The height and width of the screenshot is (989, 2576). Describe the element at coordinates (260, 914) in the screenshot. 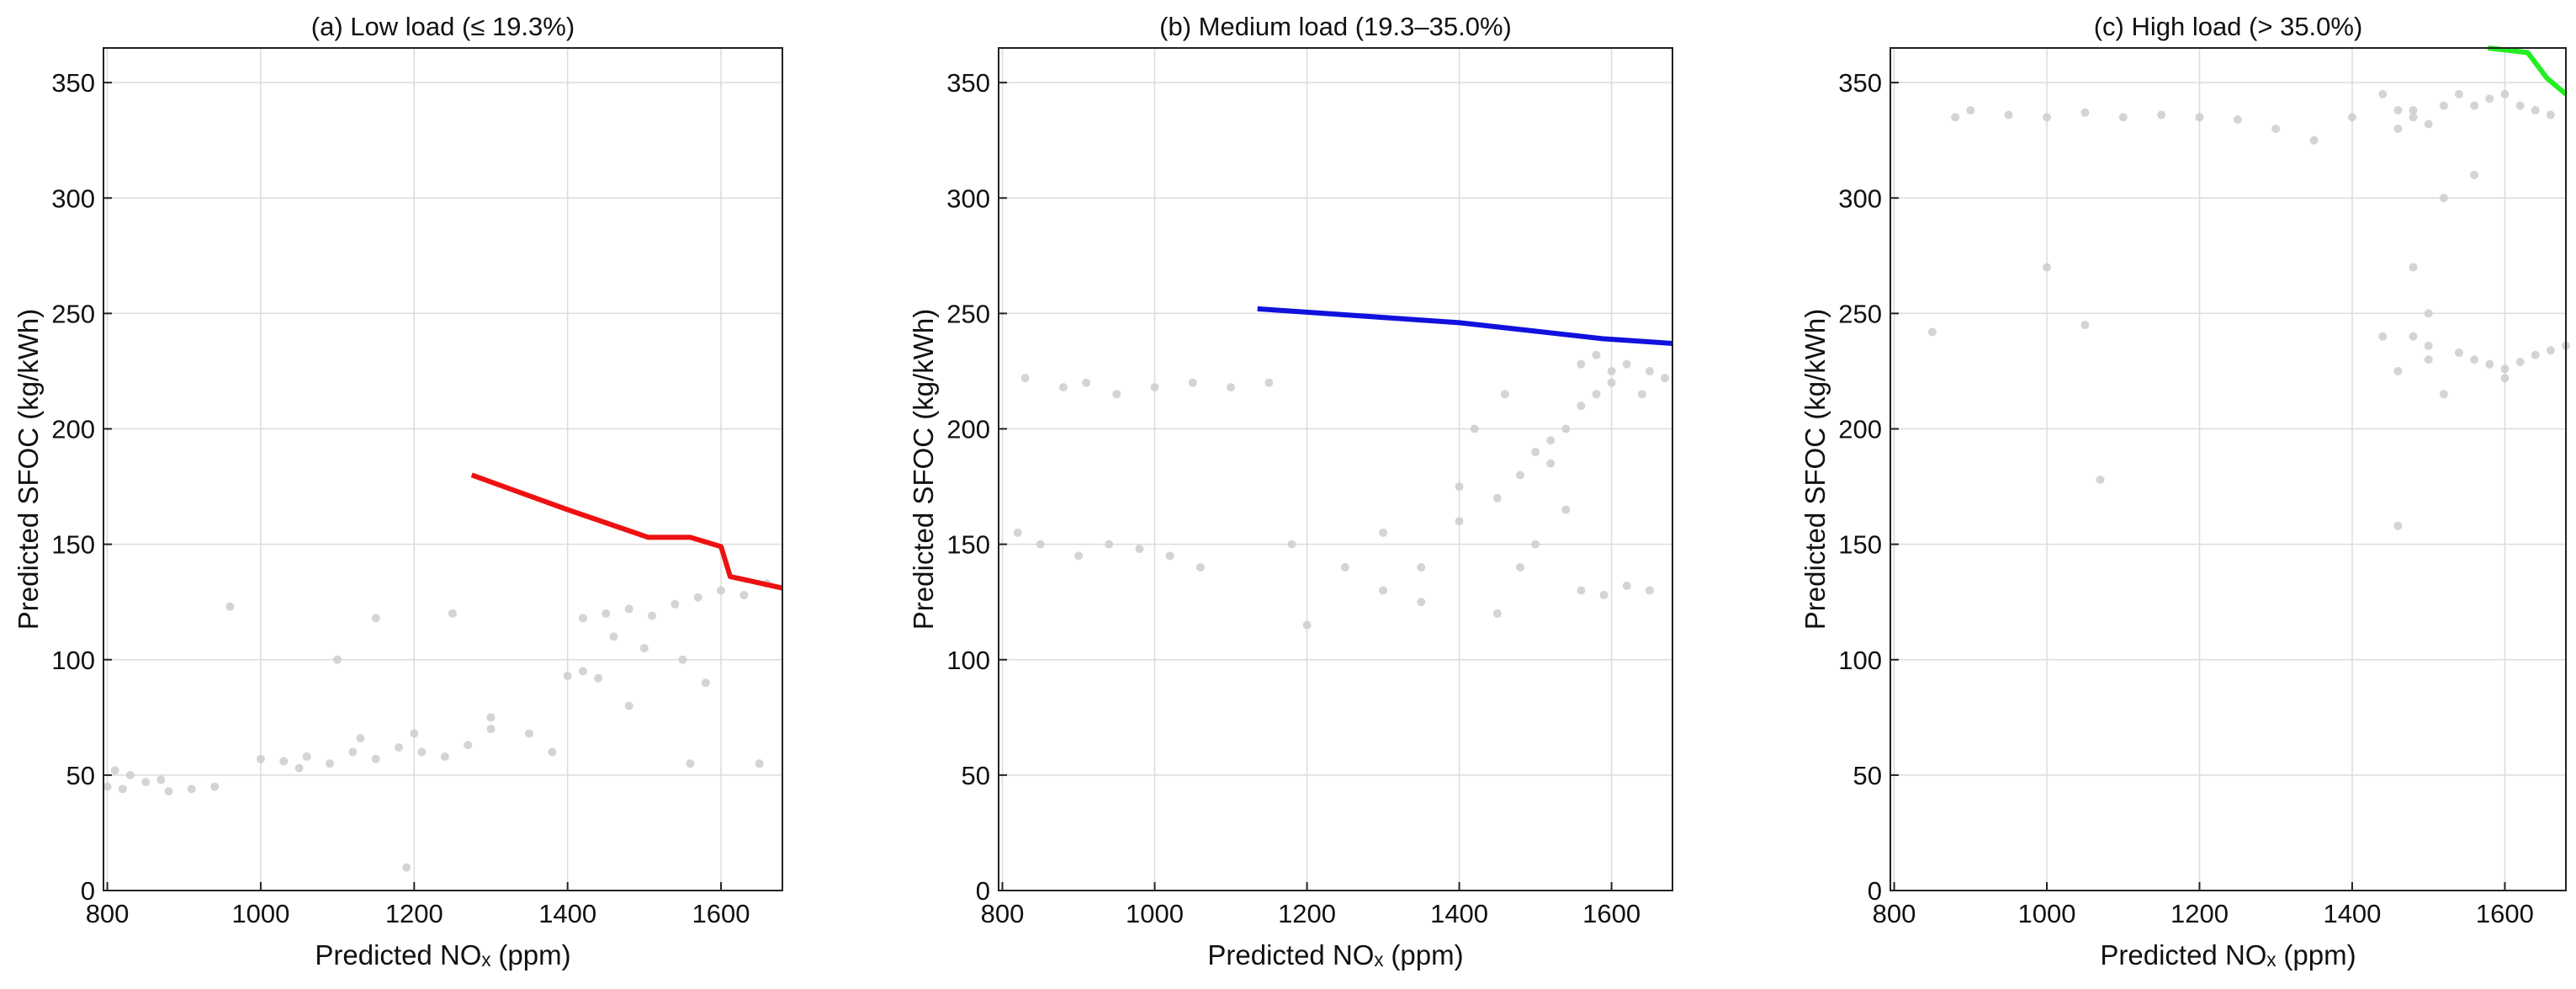

I see `x-tick-label: 1000` at that location.